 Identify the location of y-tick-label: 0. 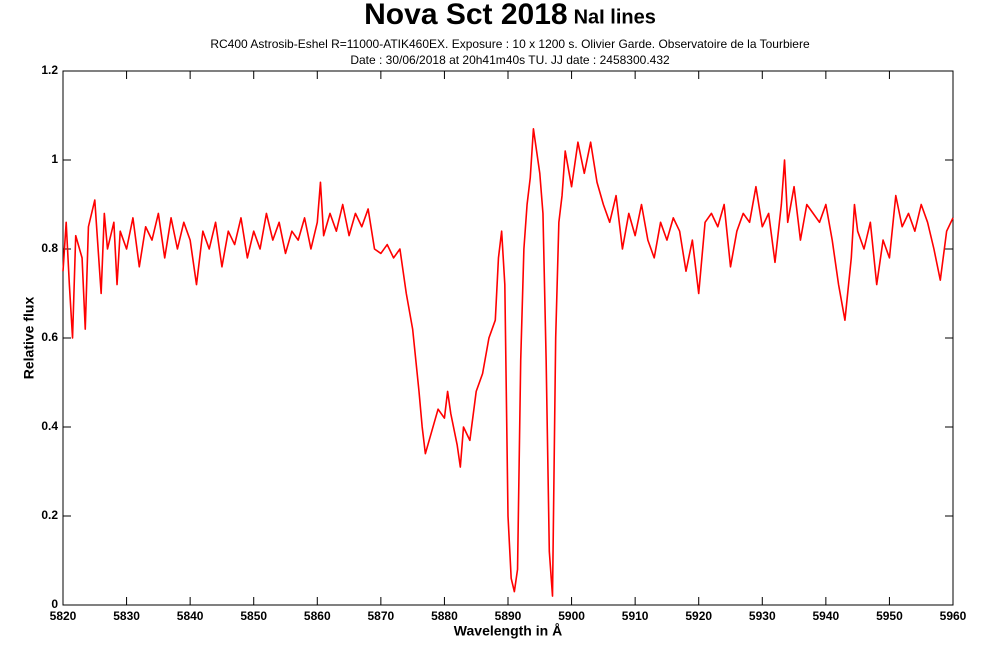
(54, 604).